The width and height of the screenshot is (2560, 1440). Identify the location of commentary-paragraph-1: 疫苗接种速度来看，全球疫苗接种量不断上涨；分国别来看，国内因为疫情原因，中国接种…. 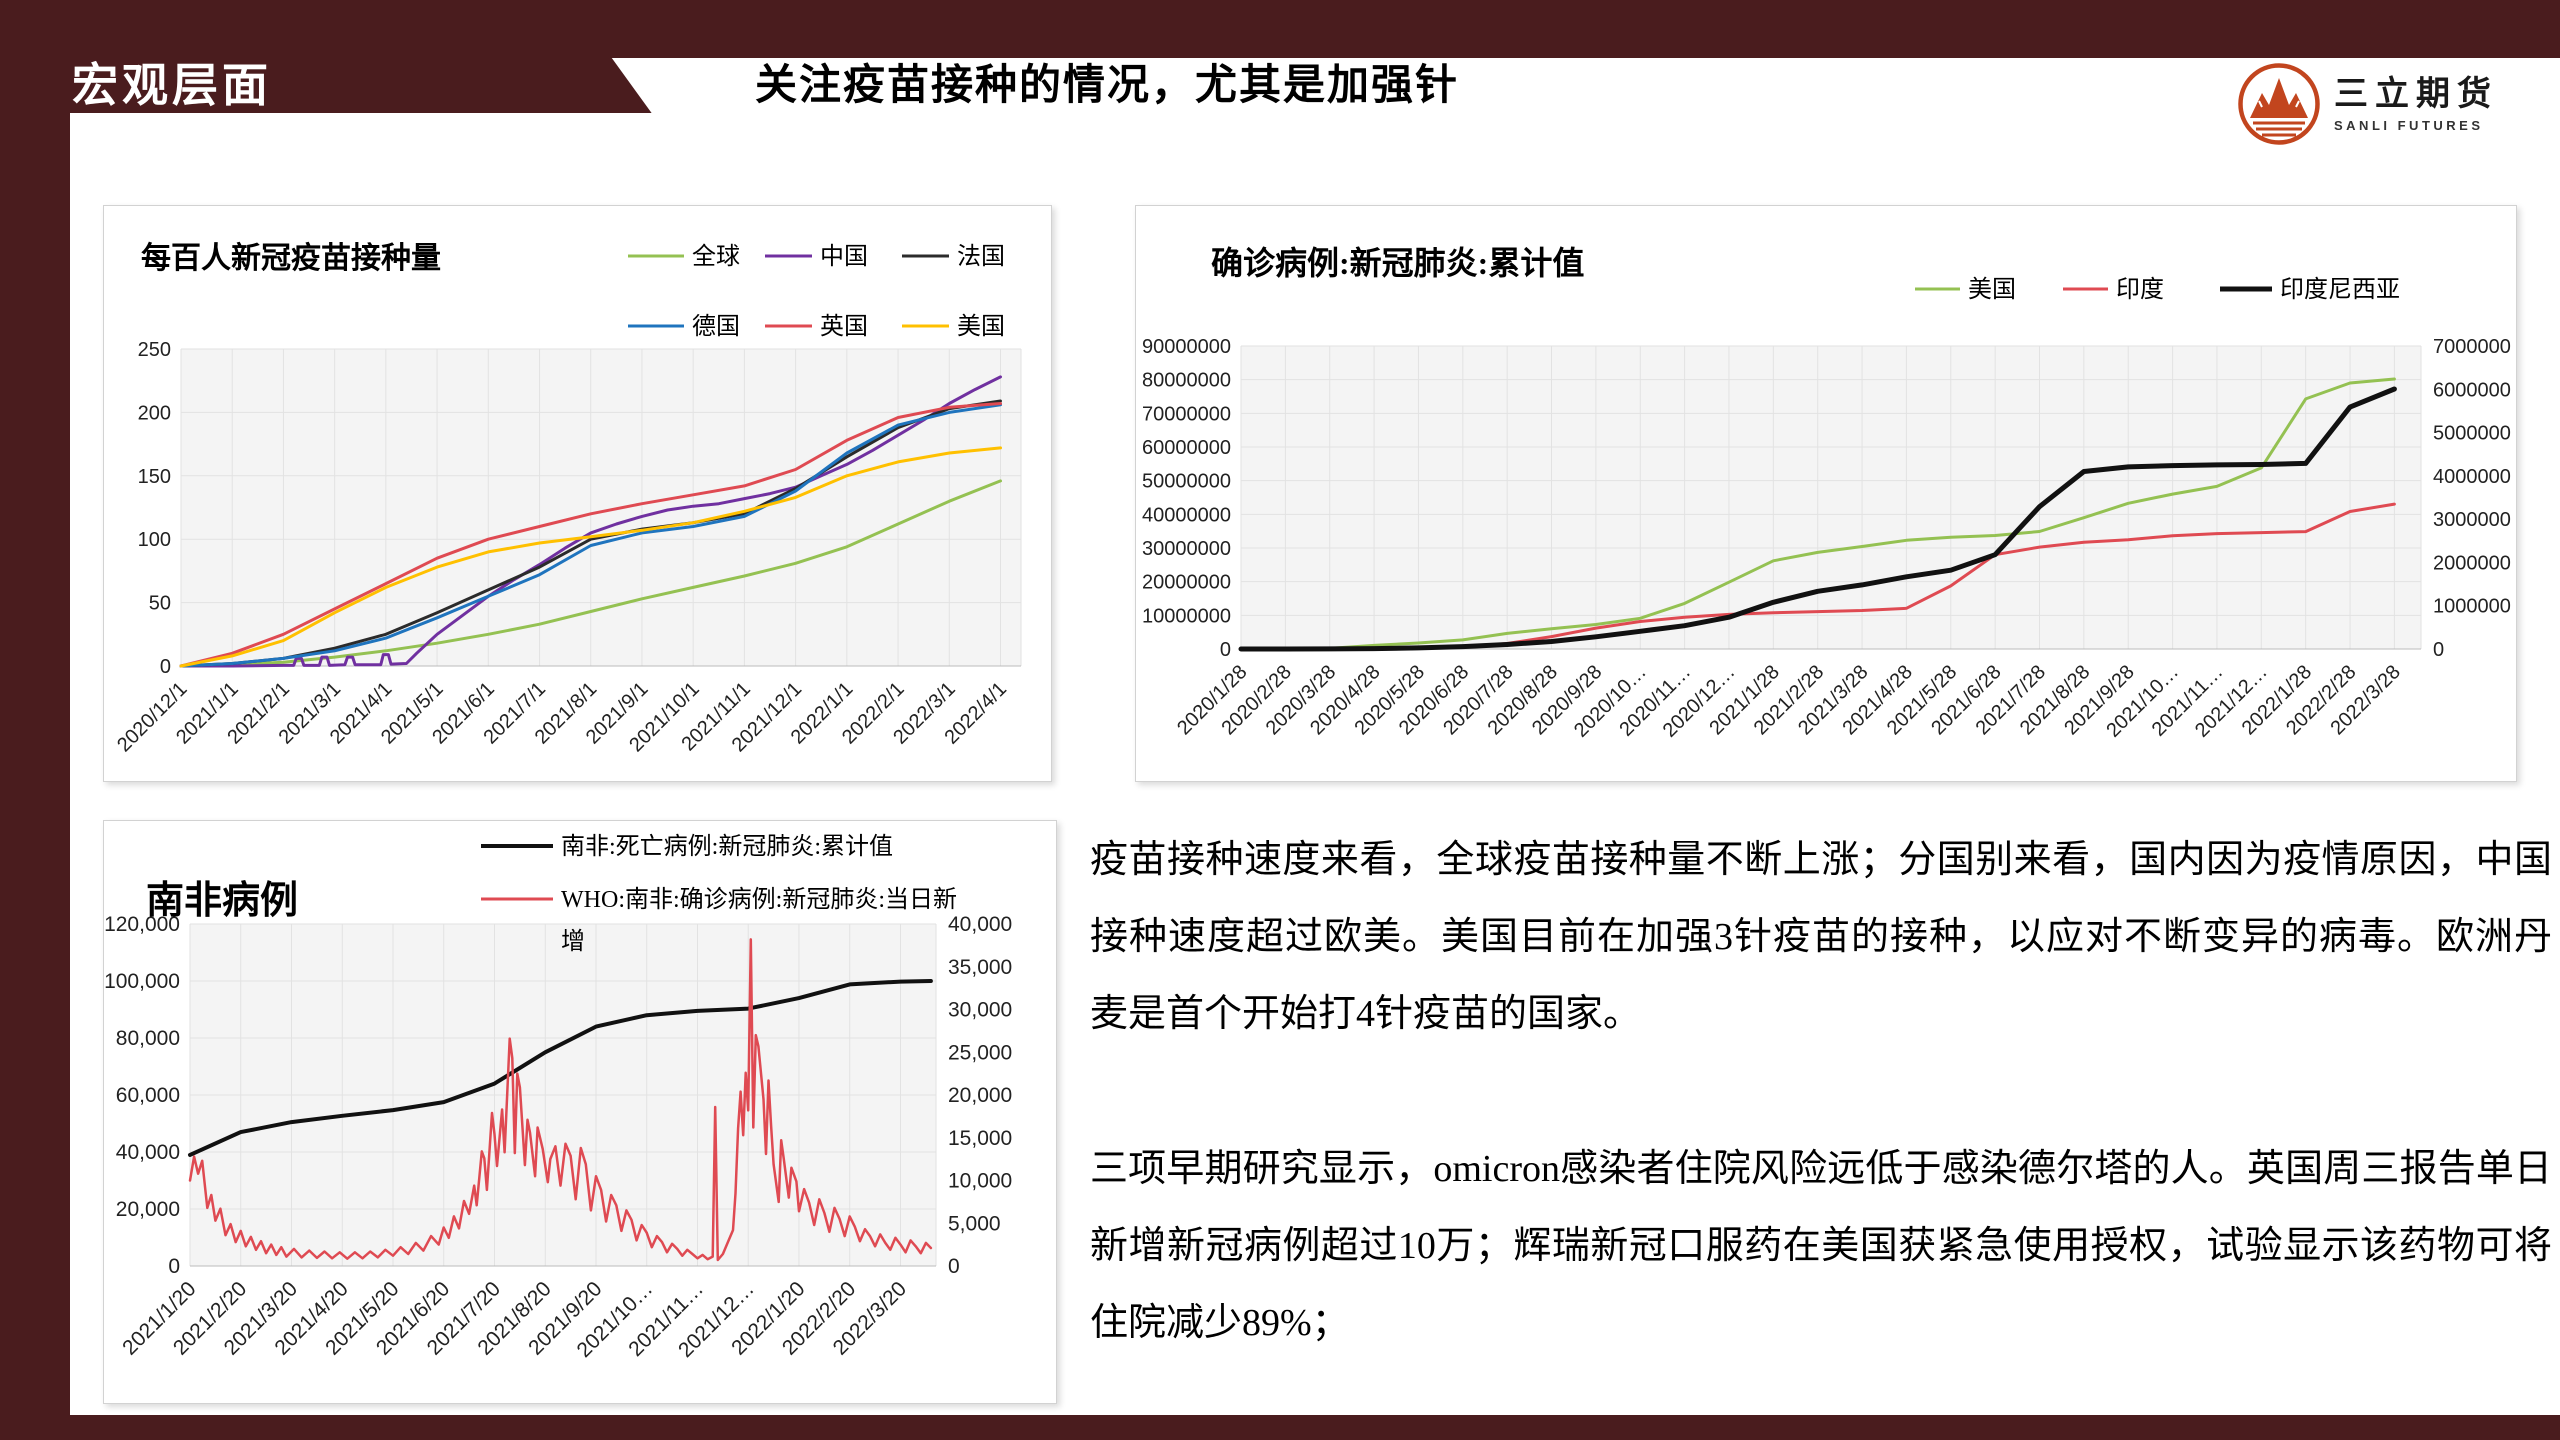
(1821, 937).